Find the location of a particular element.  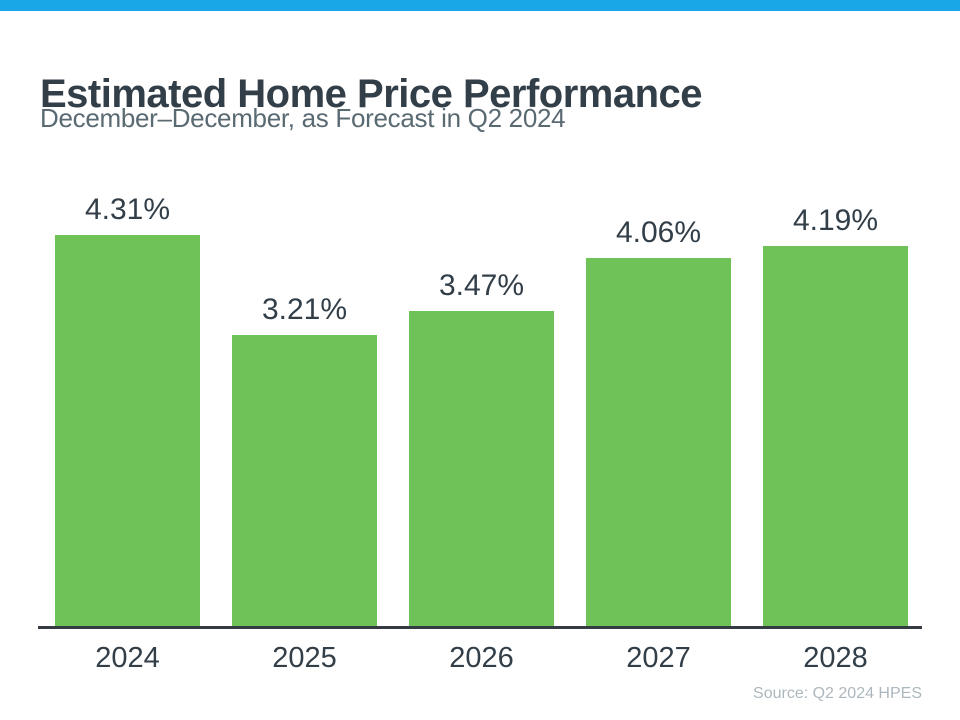

bar-value-label-2027: 4.06% is located at coordinates (658, 232).